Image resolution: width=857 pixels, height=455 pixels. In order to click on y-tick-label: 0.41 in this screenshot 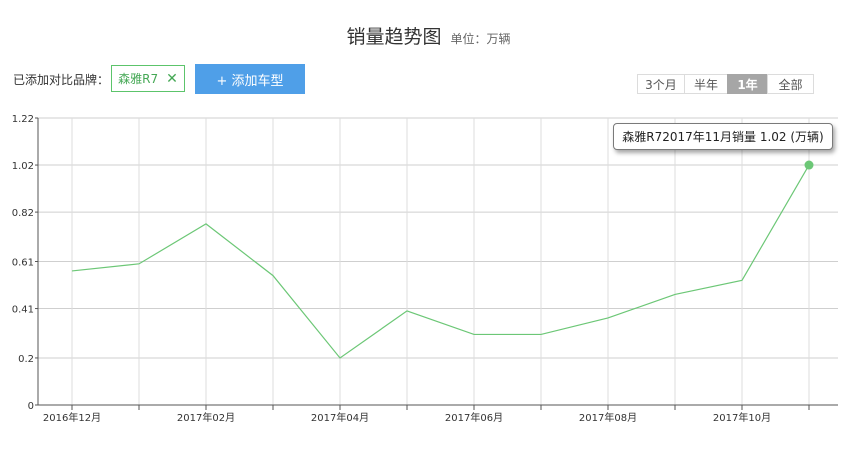, I will do `click(23, 310)`.